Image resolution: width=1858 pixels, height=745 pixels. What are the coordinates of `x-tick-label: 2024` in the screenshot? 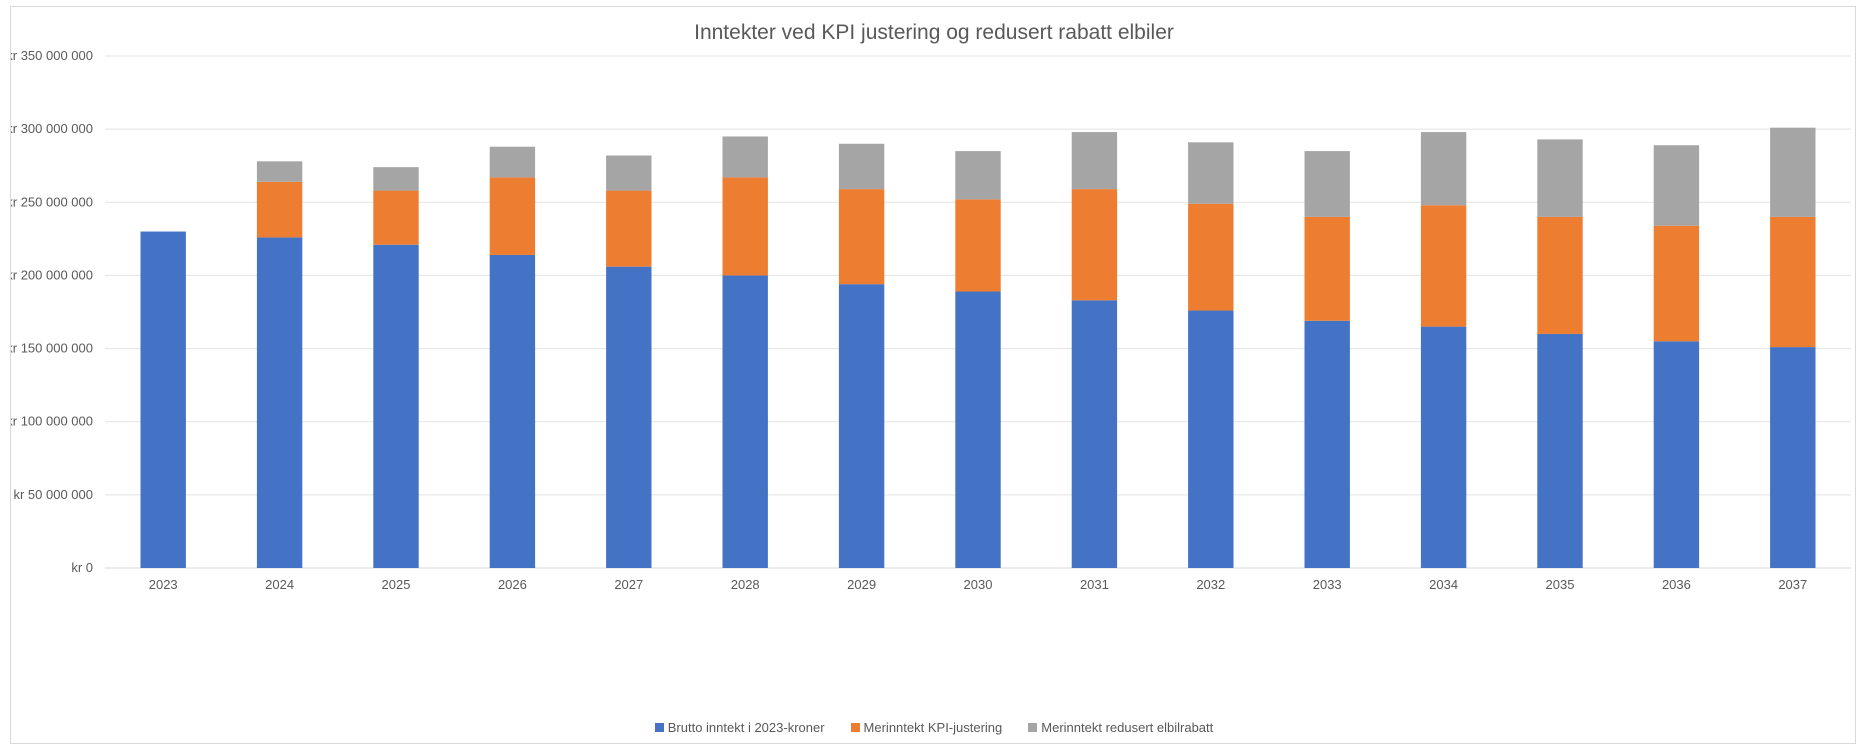 It's located at (279, 584).